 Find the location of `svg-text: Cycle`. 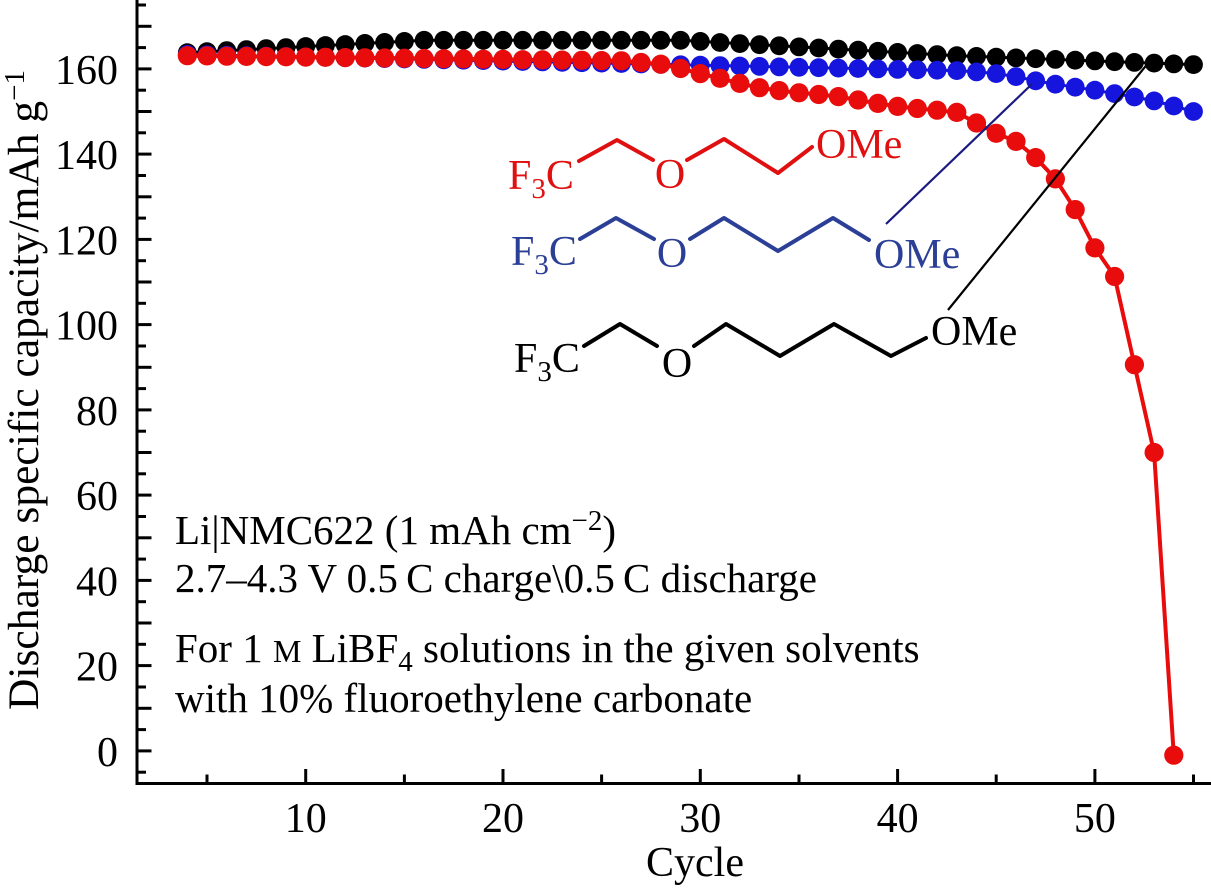

svg-text: Cycle is located at coordinates (695, 863).